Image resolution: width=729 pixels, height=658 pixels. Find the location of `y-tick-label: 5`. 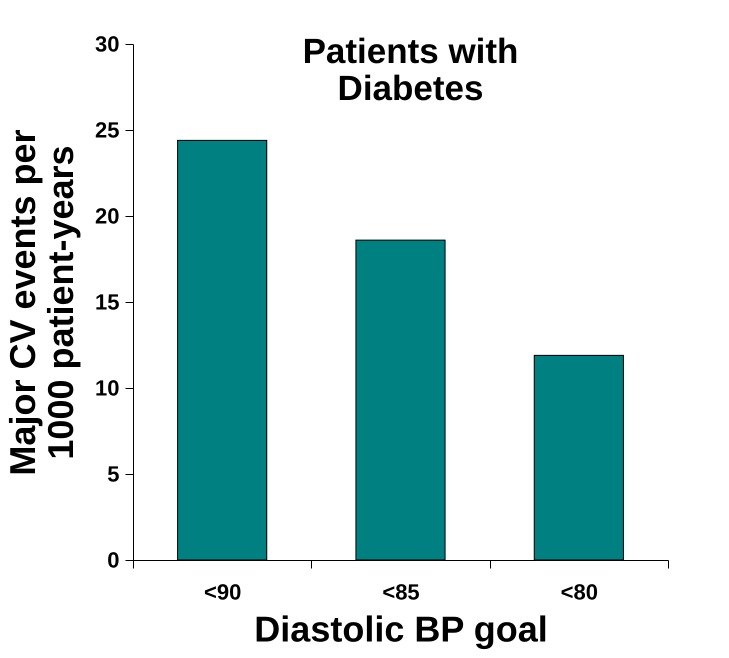

y-tick-label: 5 is located at coordinates (113, 474).